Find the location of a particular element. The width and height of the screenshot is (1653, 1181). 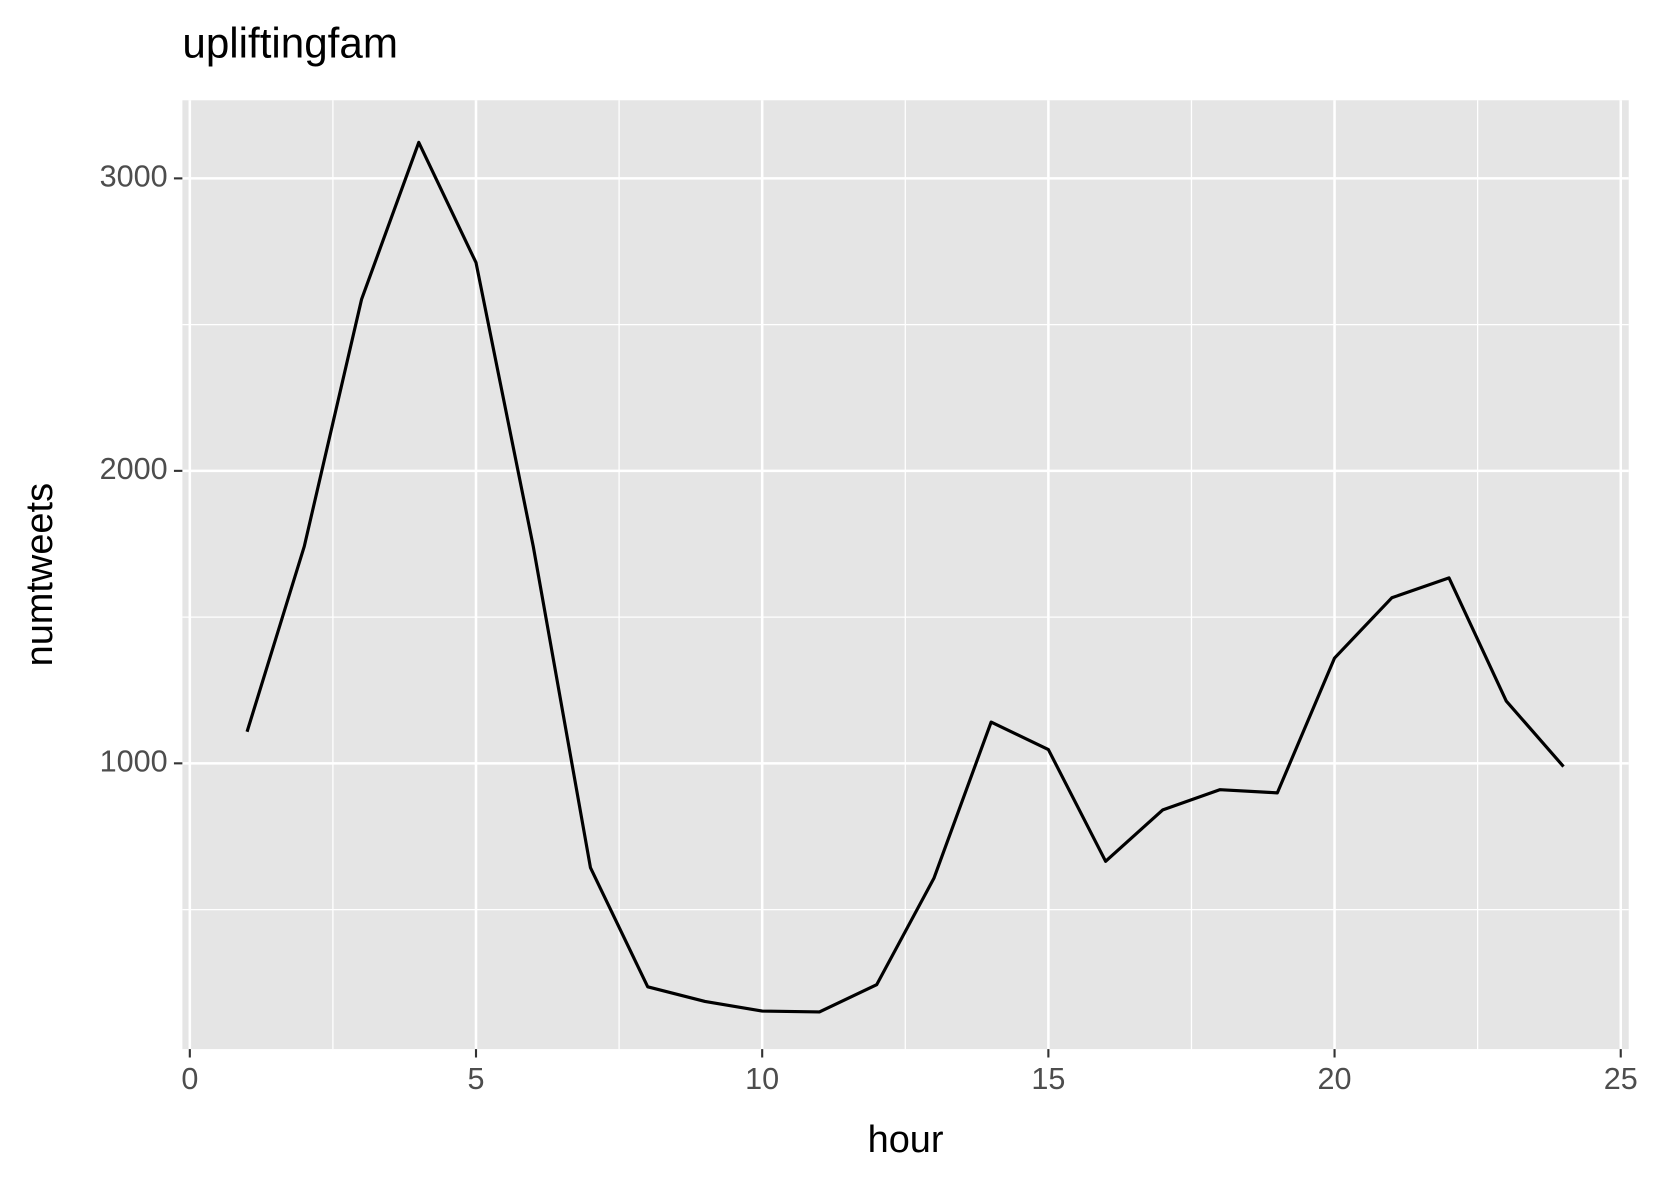

x-tick-label: 15 is located at coordinates (1048, 1079).